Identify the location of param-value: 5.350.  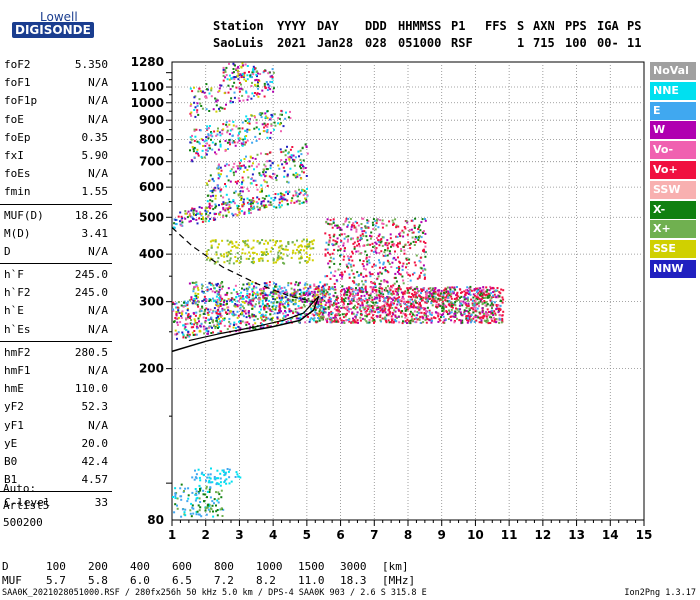
(91, 64).